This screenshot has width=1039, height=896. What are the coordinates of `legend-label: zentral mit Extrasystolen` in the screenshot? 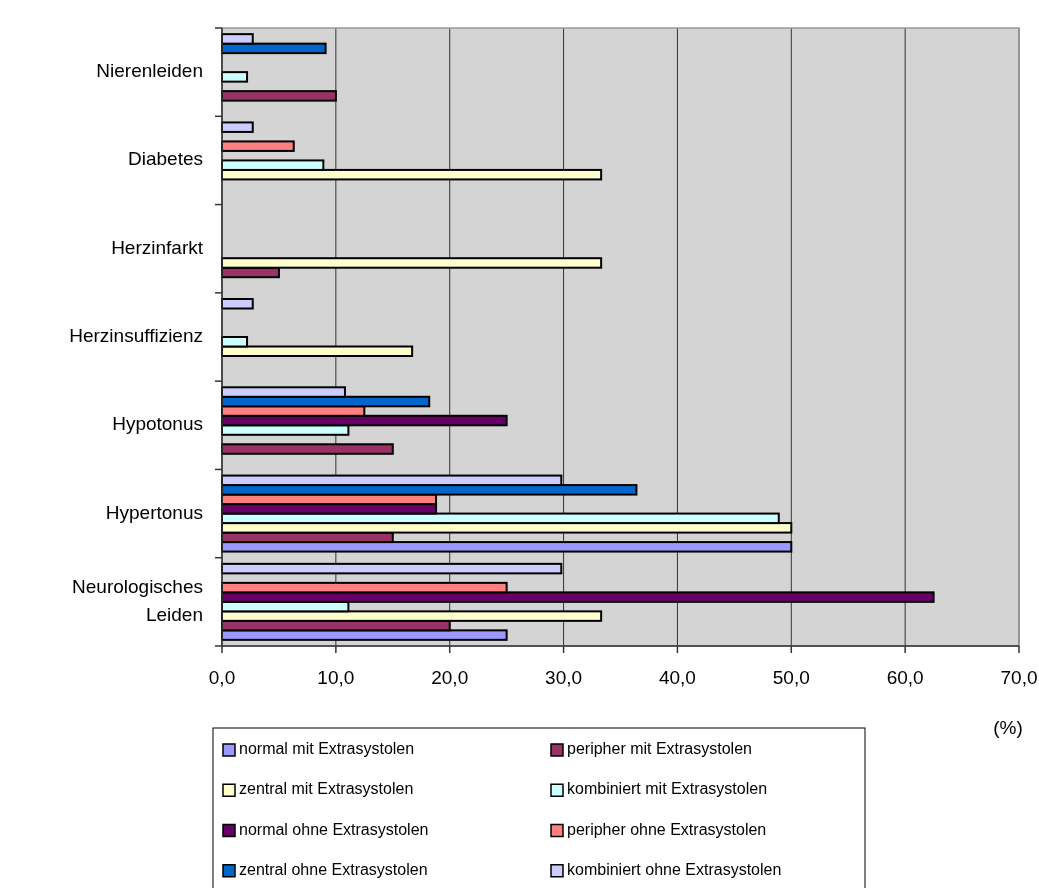 It's located at (326, 789).